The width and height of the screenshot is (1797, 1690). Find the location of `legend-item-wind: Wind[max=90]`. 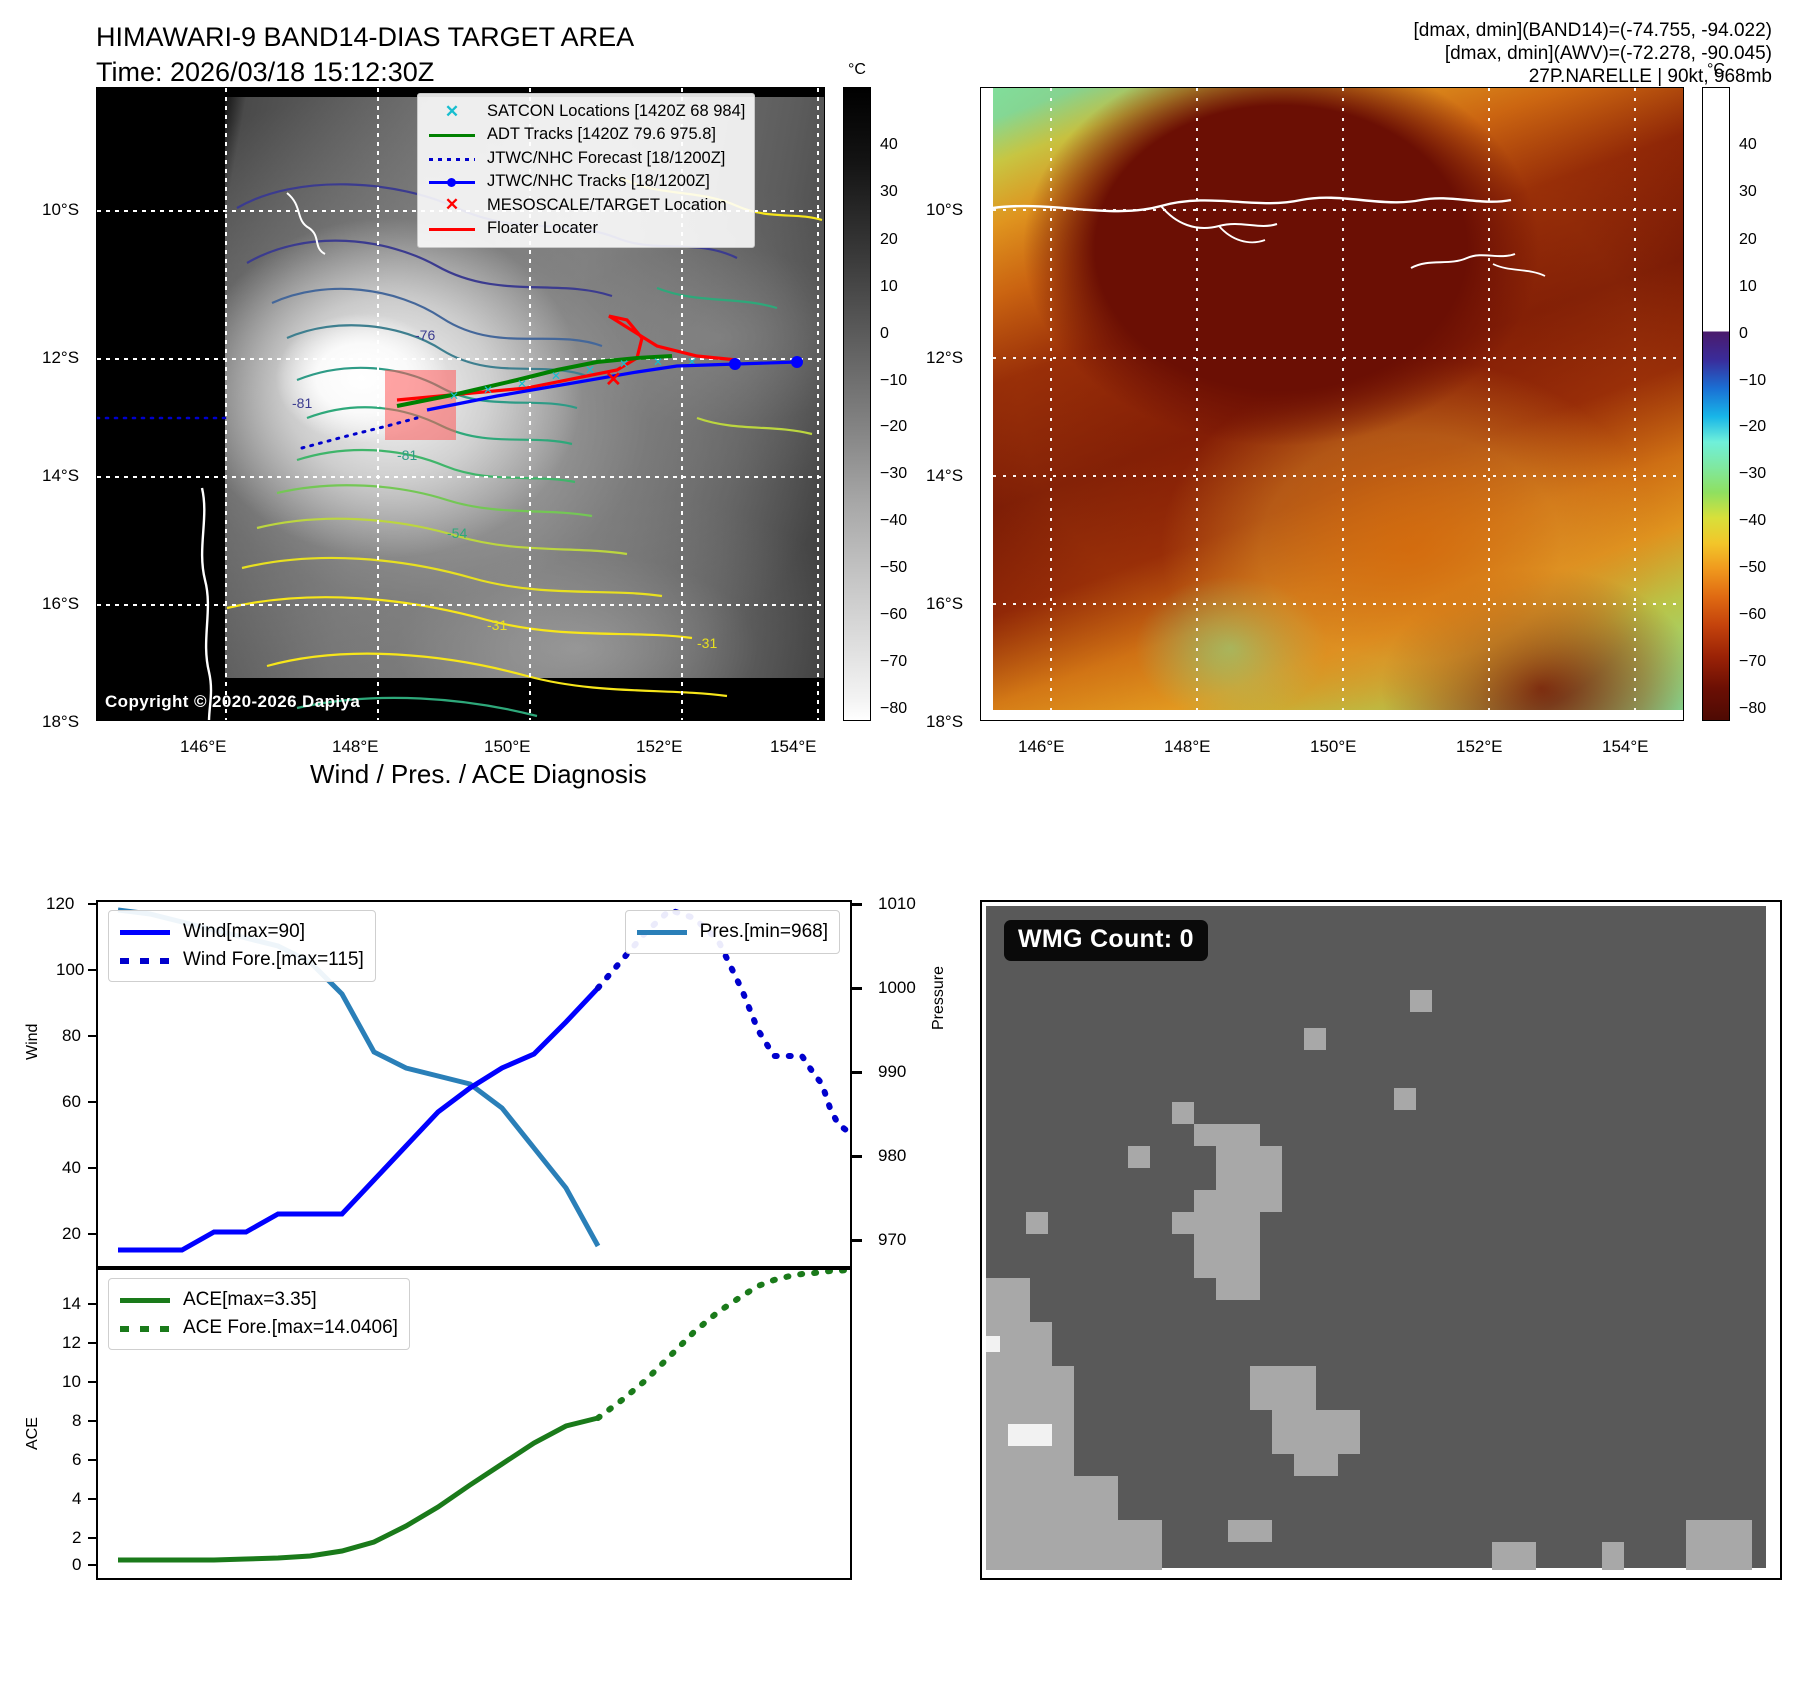

legend-item-wind: Wind[max=90] is located at coordinates (240, 932).